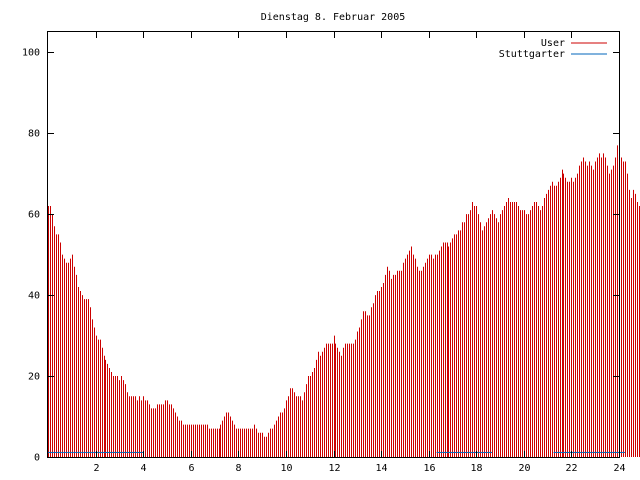 Image resolution: width=640 pixels, height=480 pixels. What do you see at coordinates (524, 468) in the screenshot?
I see `x-tick-label: 20` at bounding box center [524, 468].